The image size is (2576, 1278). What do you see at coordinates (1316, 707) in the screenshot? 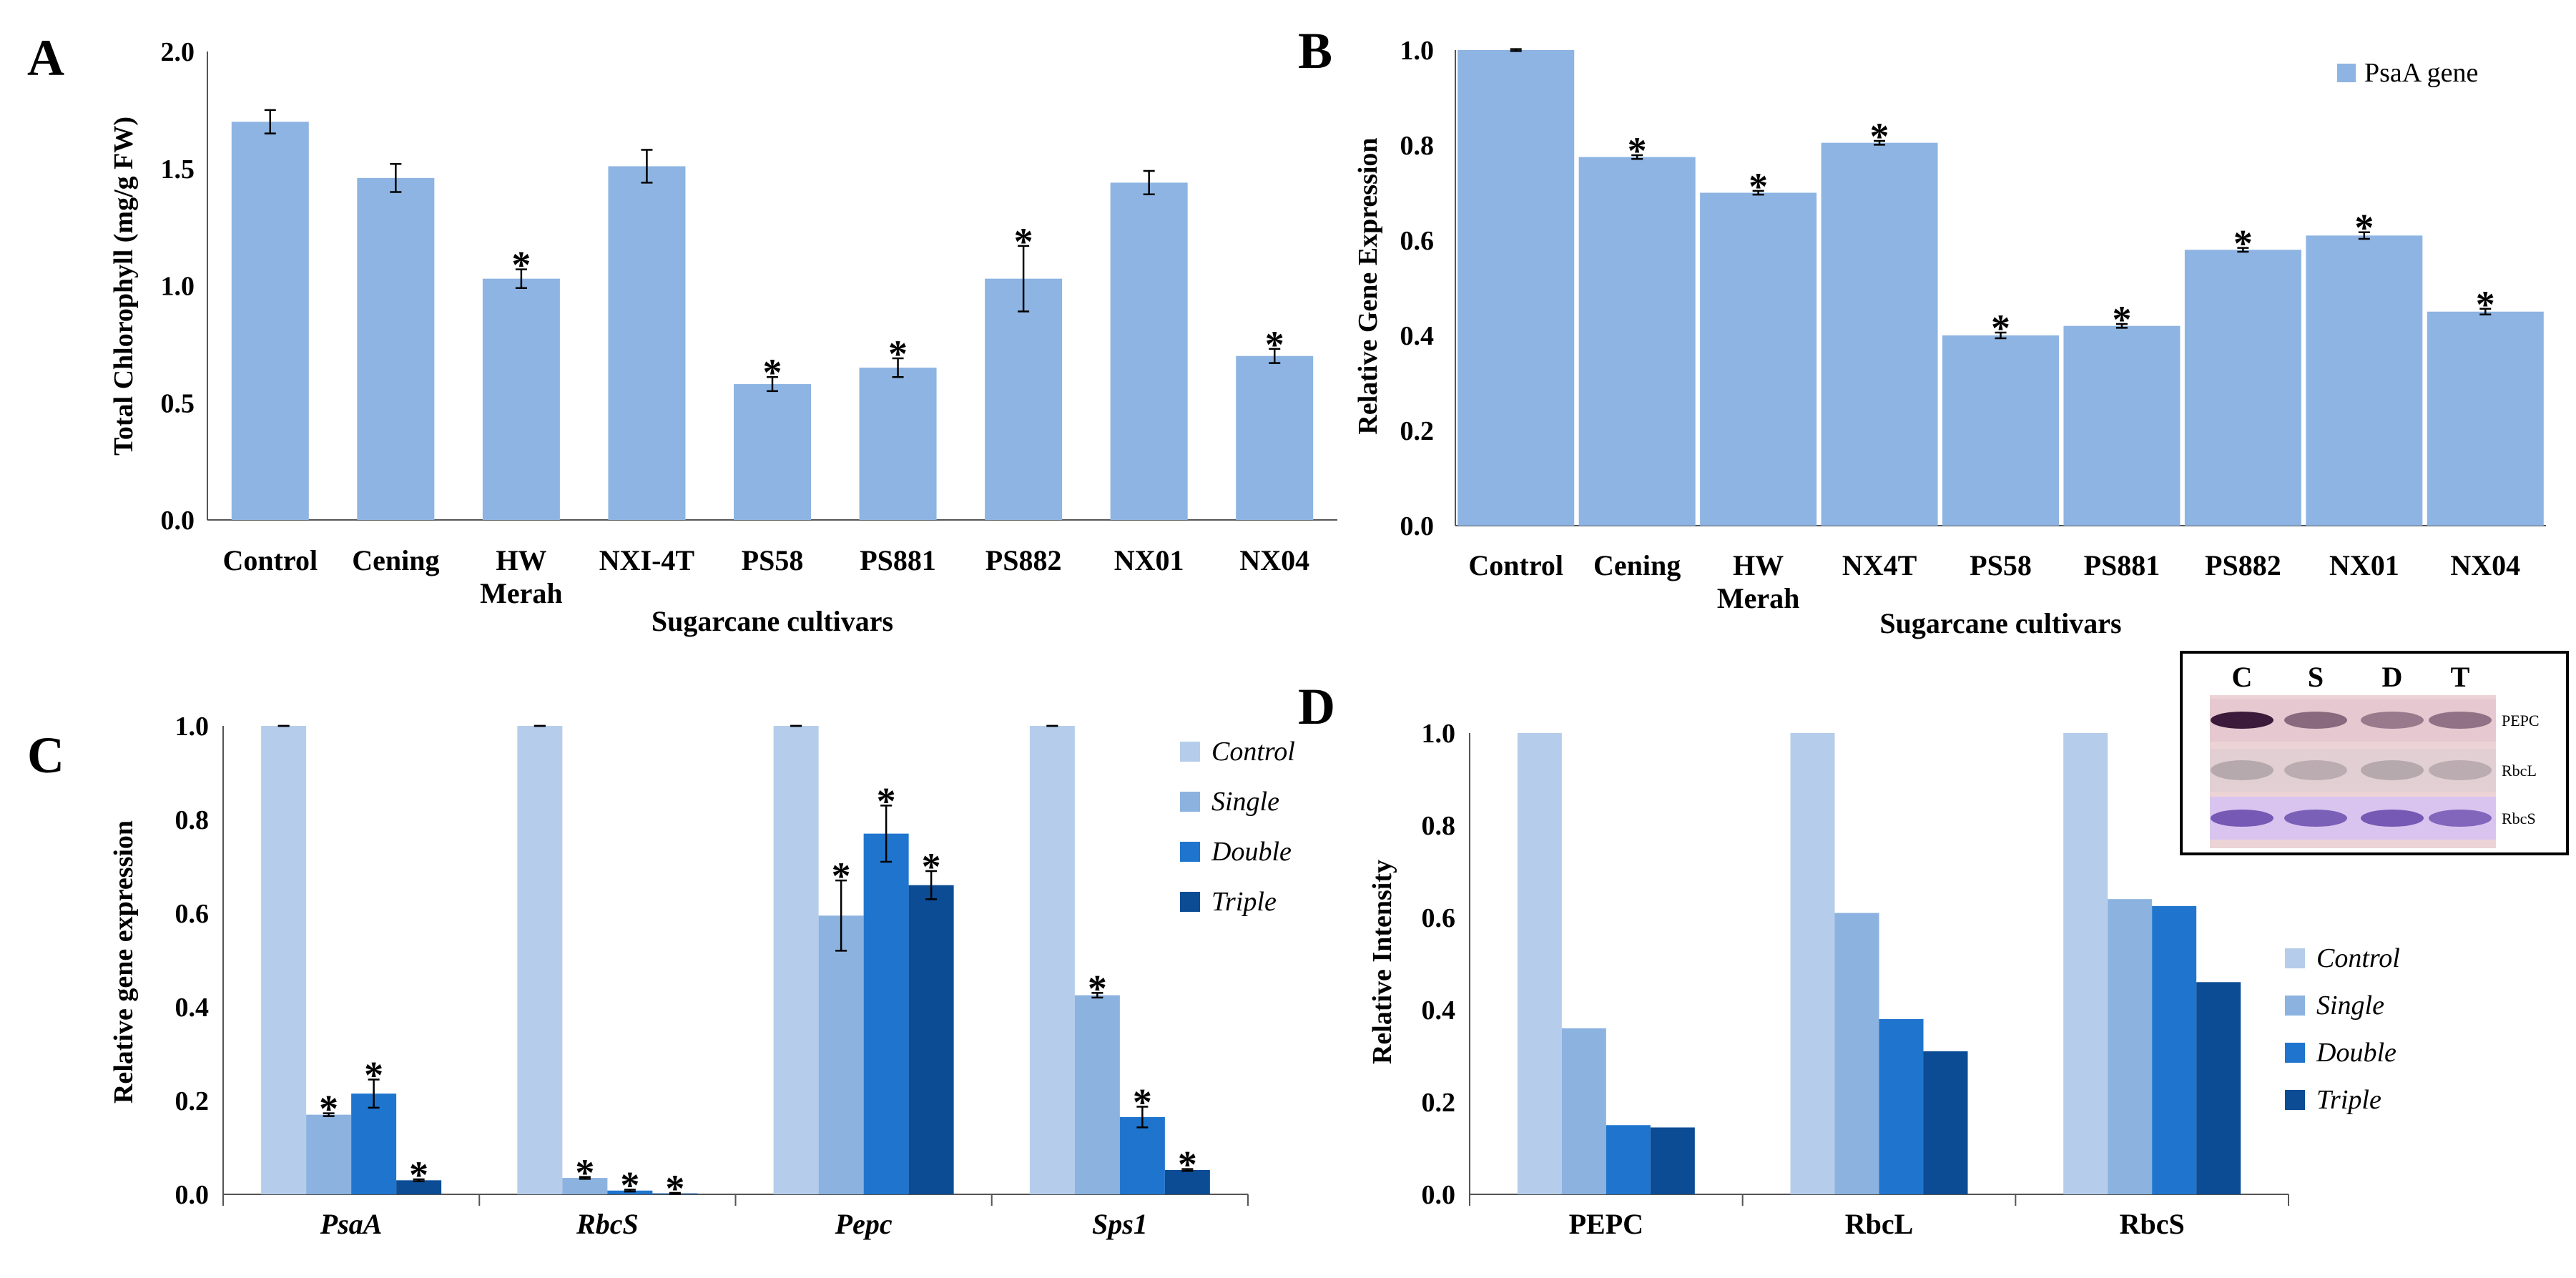
I see `panel-letter-D: D` at bounding box center [1316, 707].